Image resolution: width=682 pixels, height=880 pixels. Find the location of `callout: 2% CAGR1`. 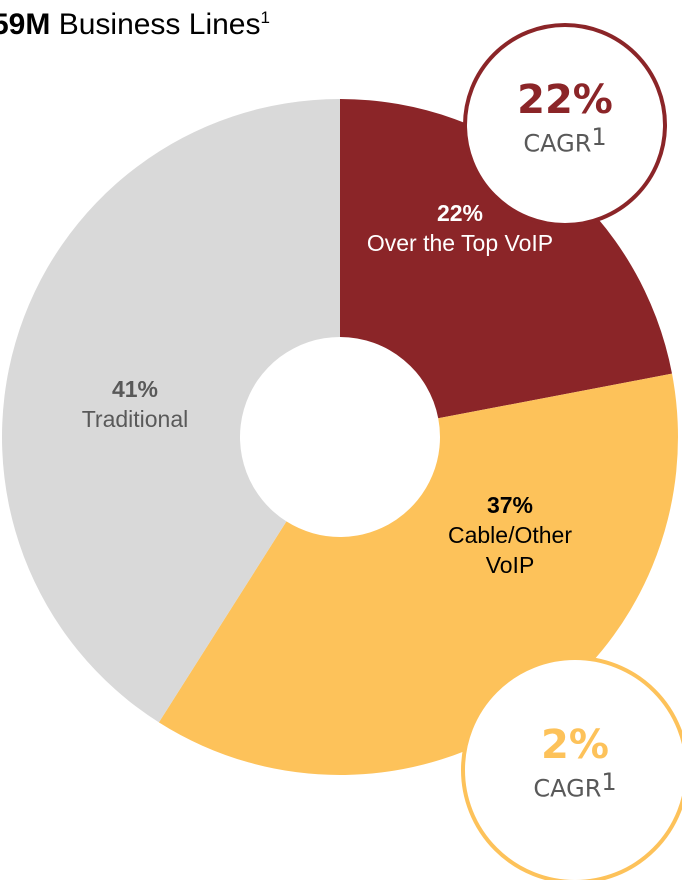

callout: 2% CAGR1 is located at coordinates (575, 762).